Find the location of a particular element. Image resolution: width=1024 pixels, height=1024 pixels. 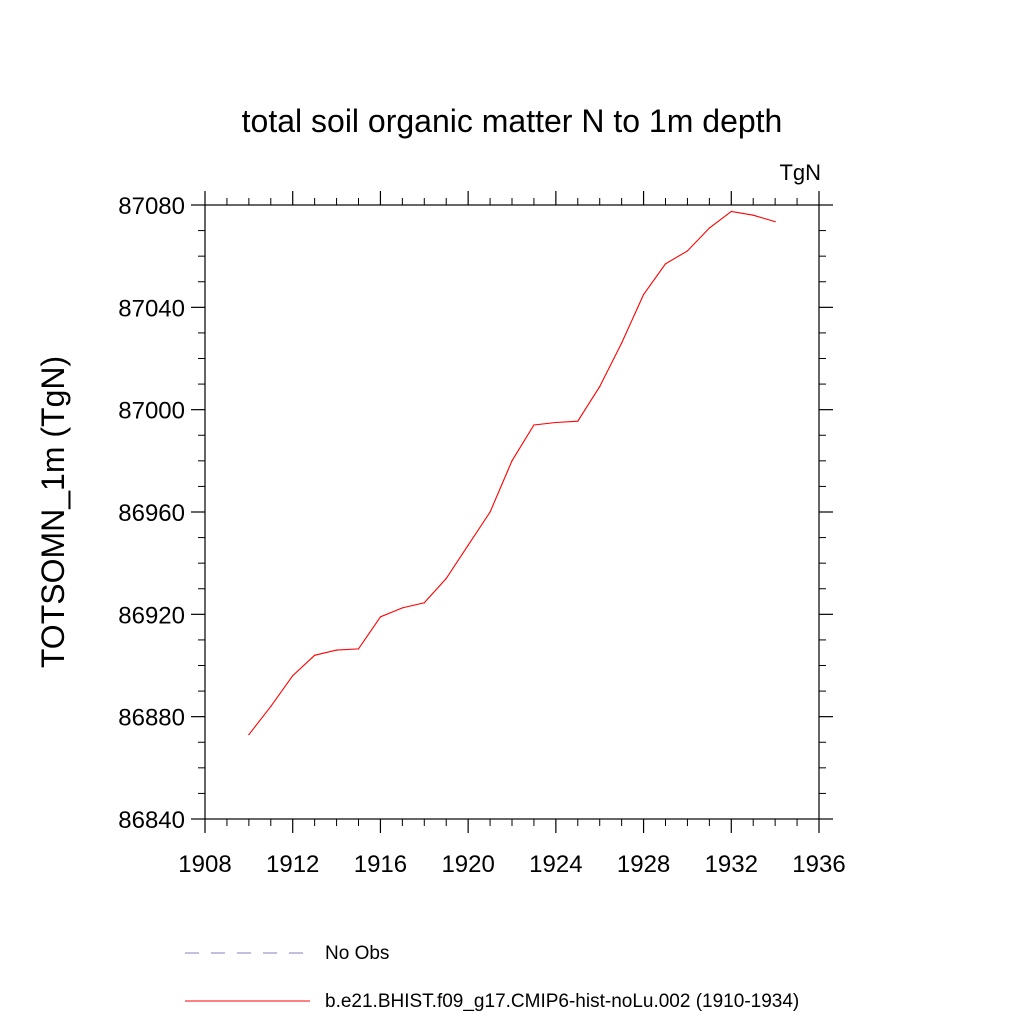

x-tick-label: 1916 is located at coordinates (380, 864).